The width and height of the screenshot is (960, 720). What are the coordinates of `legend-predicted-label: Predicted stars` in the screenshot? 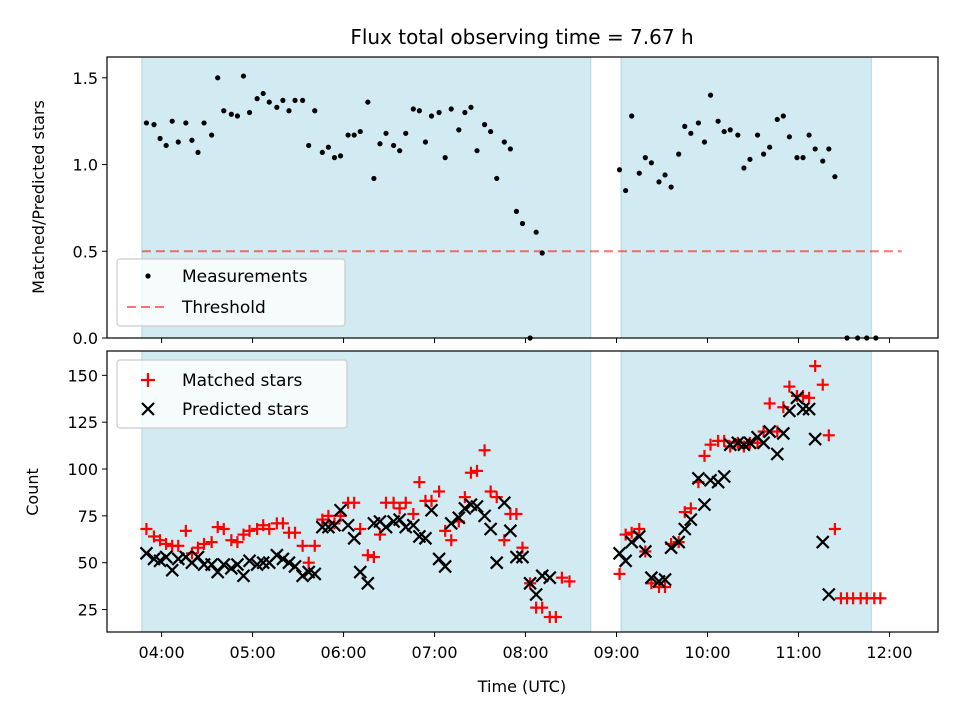 It's located at (245, 410).